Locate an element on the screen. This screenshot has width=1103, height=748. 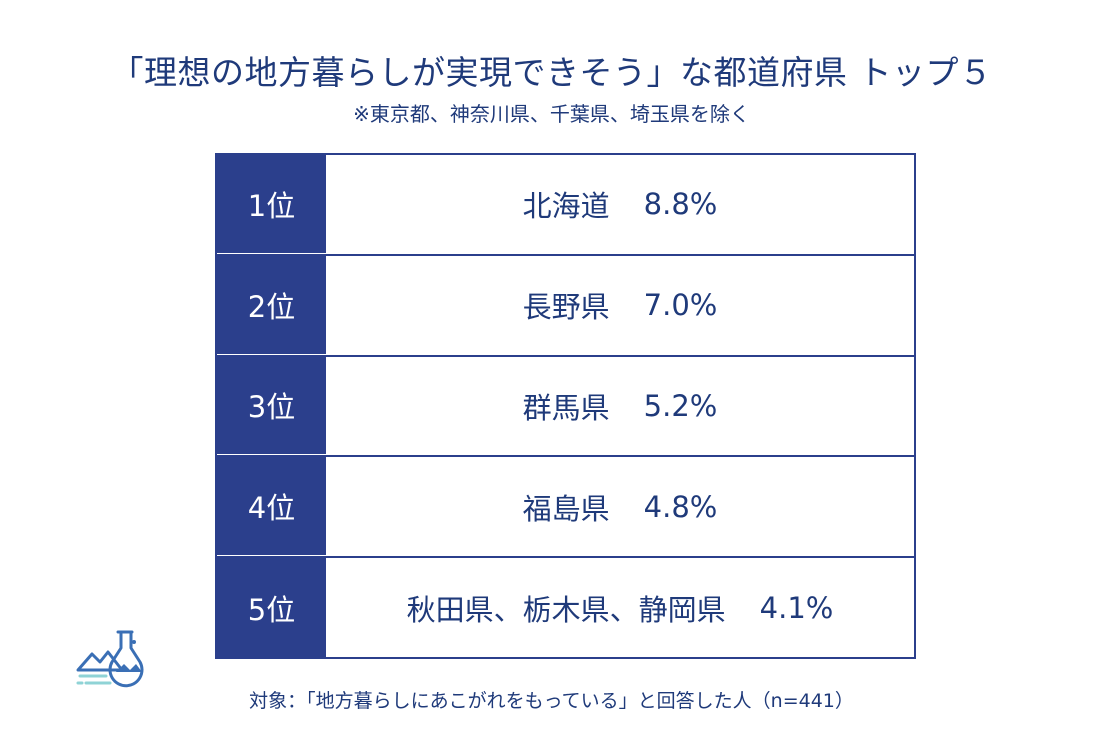
result-cell: 群馬県 5.2% is located at coordinates (620, 406).